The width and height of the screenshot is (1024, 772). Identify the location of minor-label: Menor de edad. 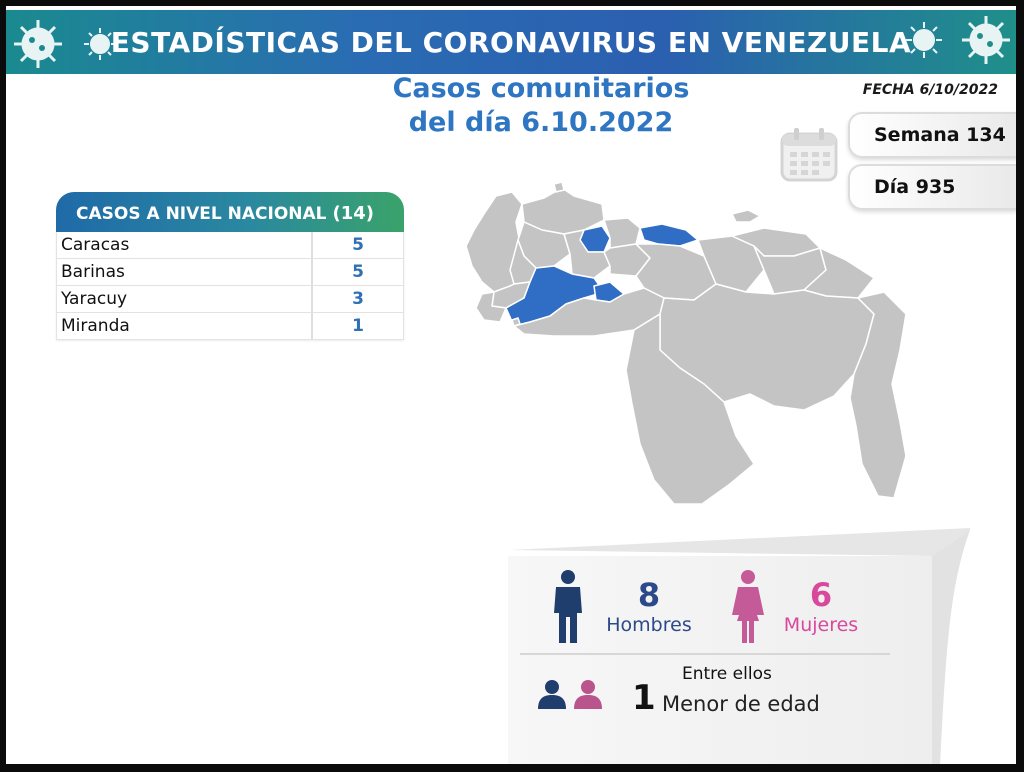
(741, 704).